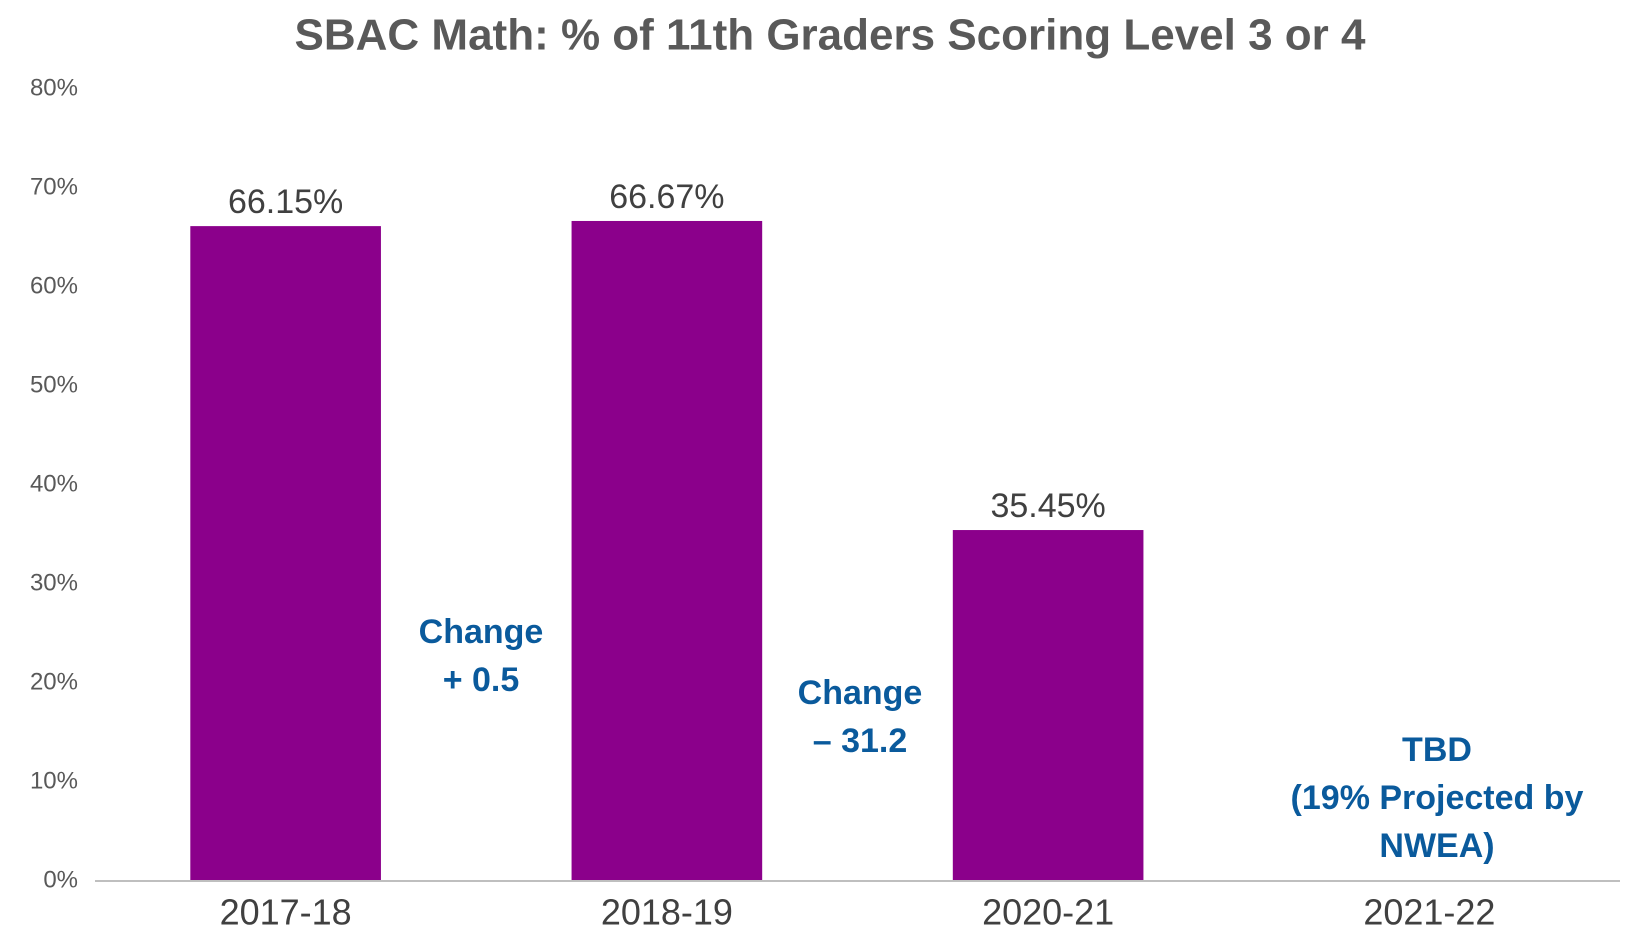 The width and height of the screenshot is (1636, 935). I want to click on data-label: 66.15%, so click(285, 202).